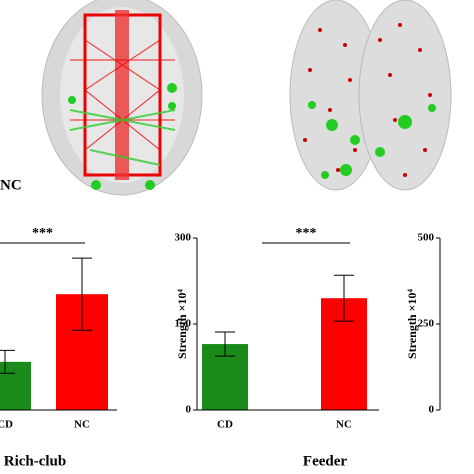  I want to click on brain-network-image, so click(122, 98).